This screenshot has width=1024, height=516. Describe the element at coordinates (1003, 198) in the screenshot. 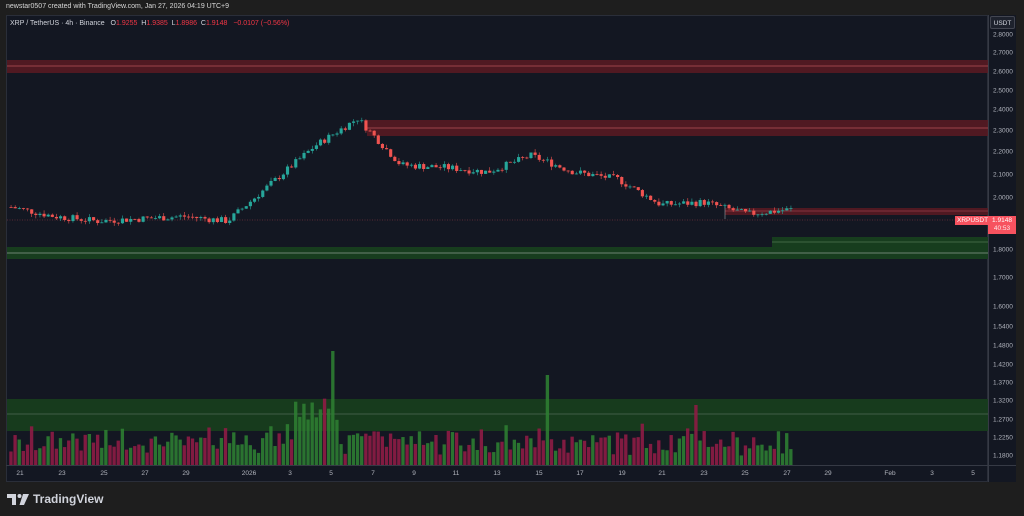

I see `price-tick: 2.0000` at that location.